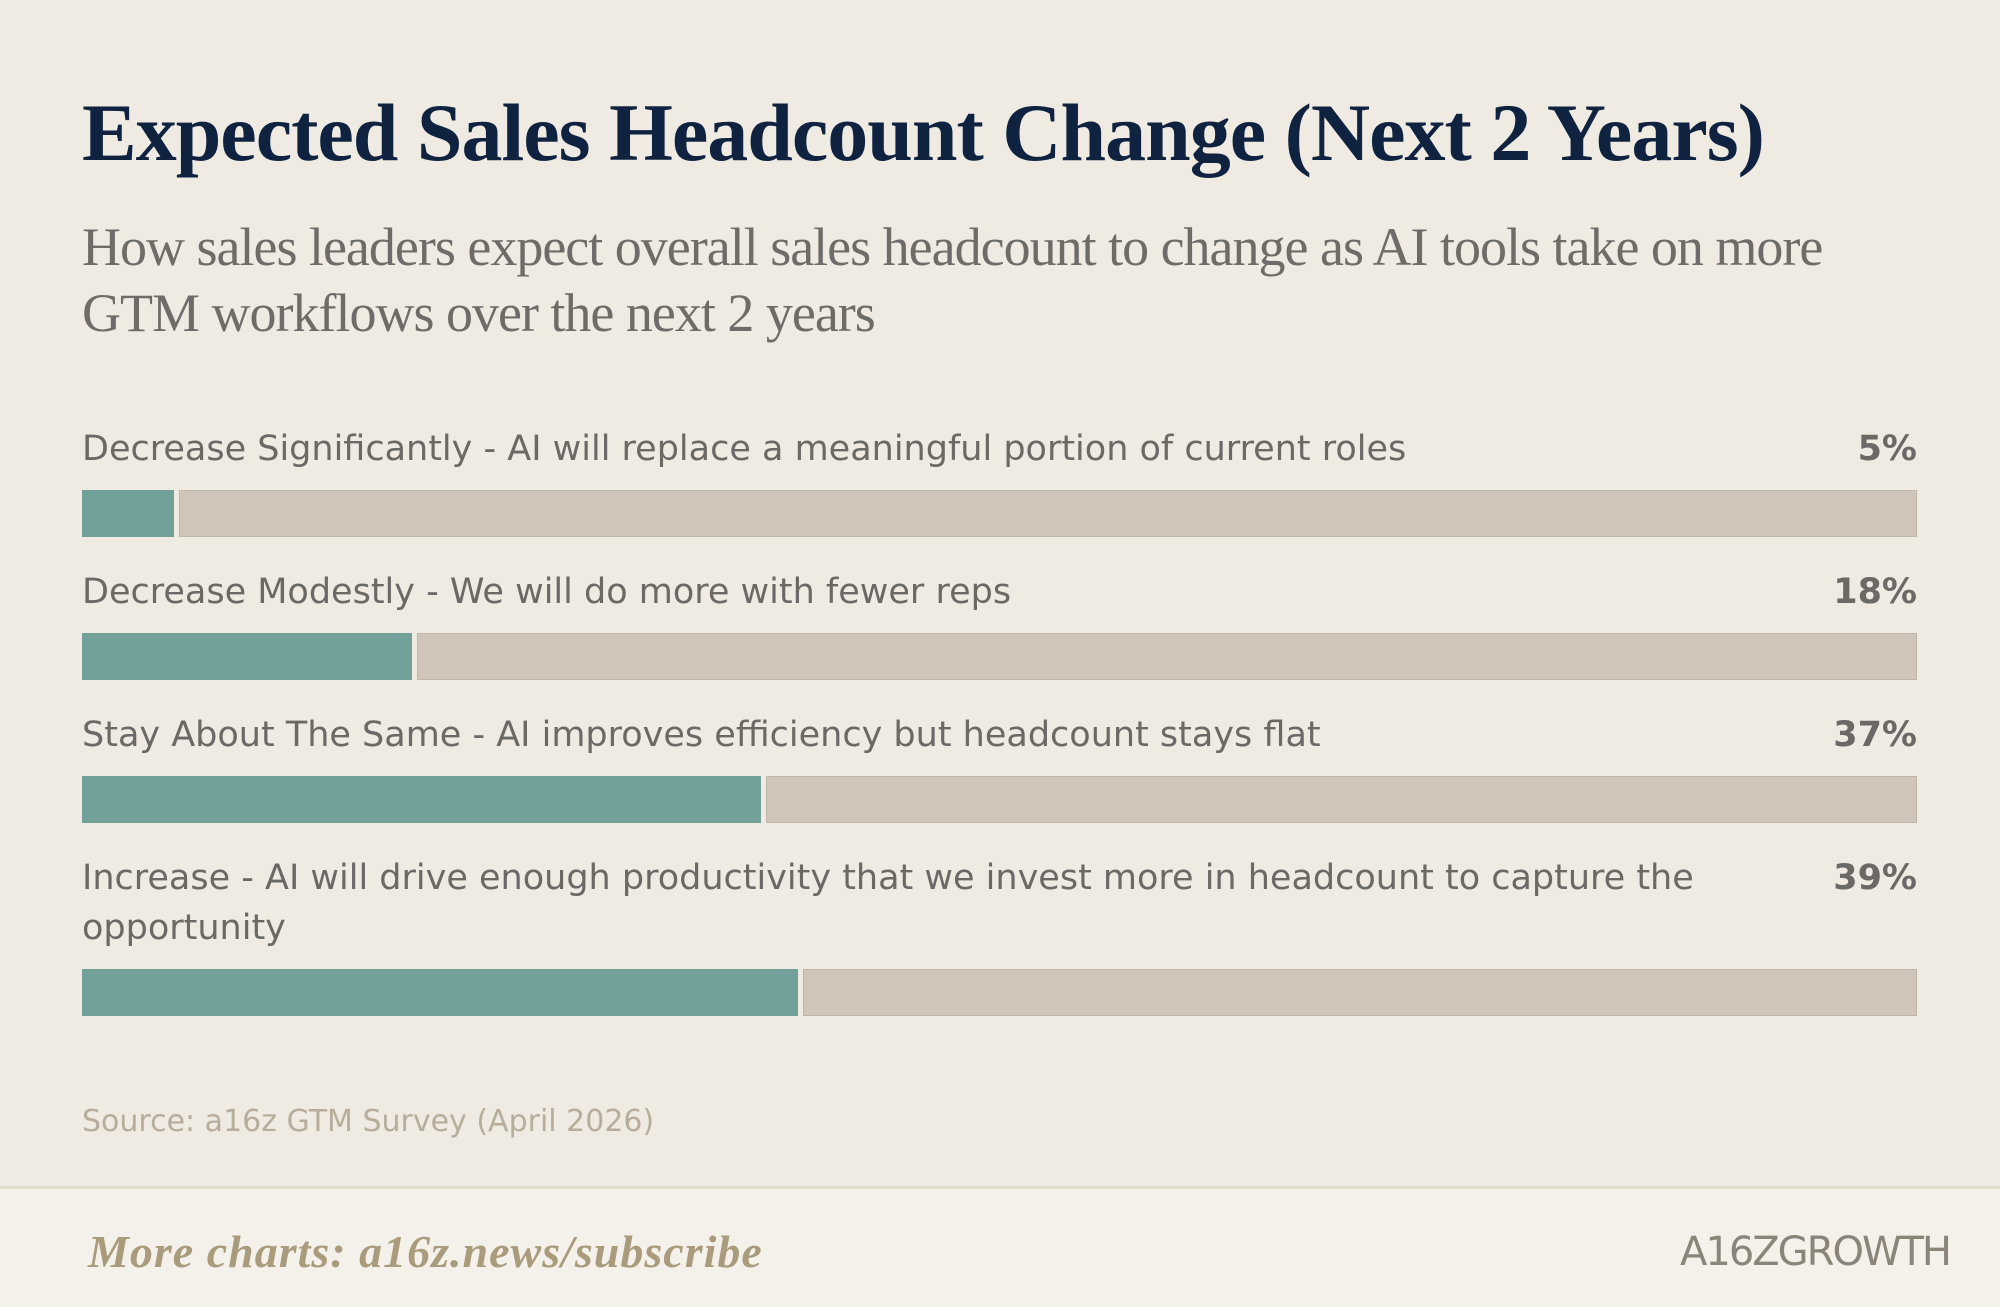 This screenshot has width=2000, height=1307. I want to click on footer-link: More charts: a16z.news/subscribe, so click(425, 1251).